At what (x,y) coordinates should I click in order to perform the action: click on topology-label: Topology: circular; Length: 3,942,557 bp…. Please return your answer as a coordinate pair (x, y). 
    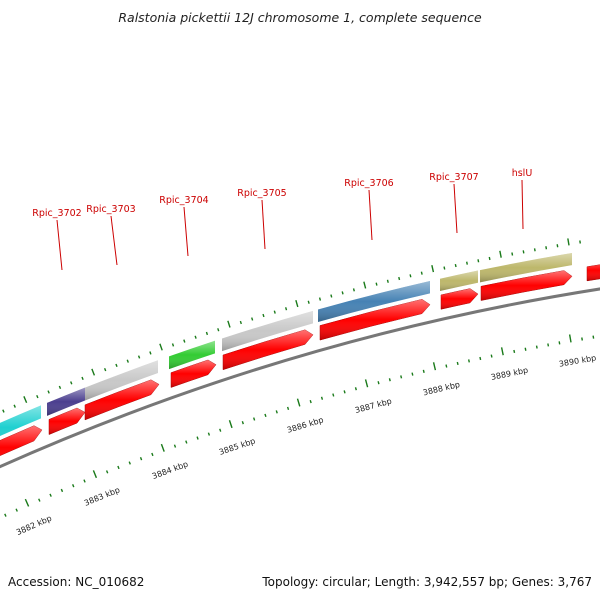
    Looking at the image, I should click on (426, 582).